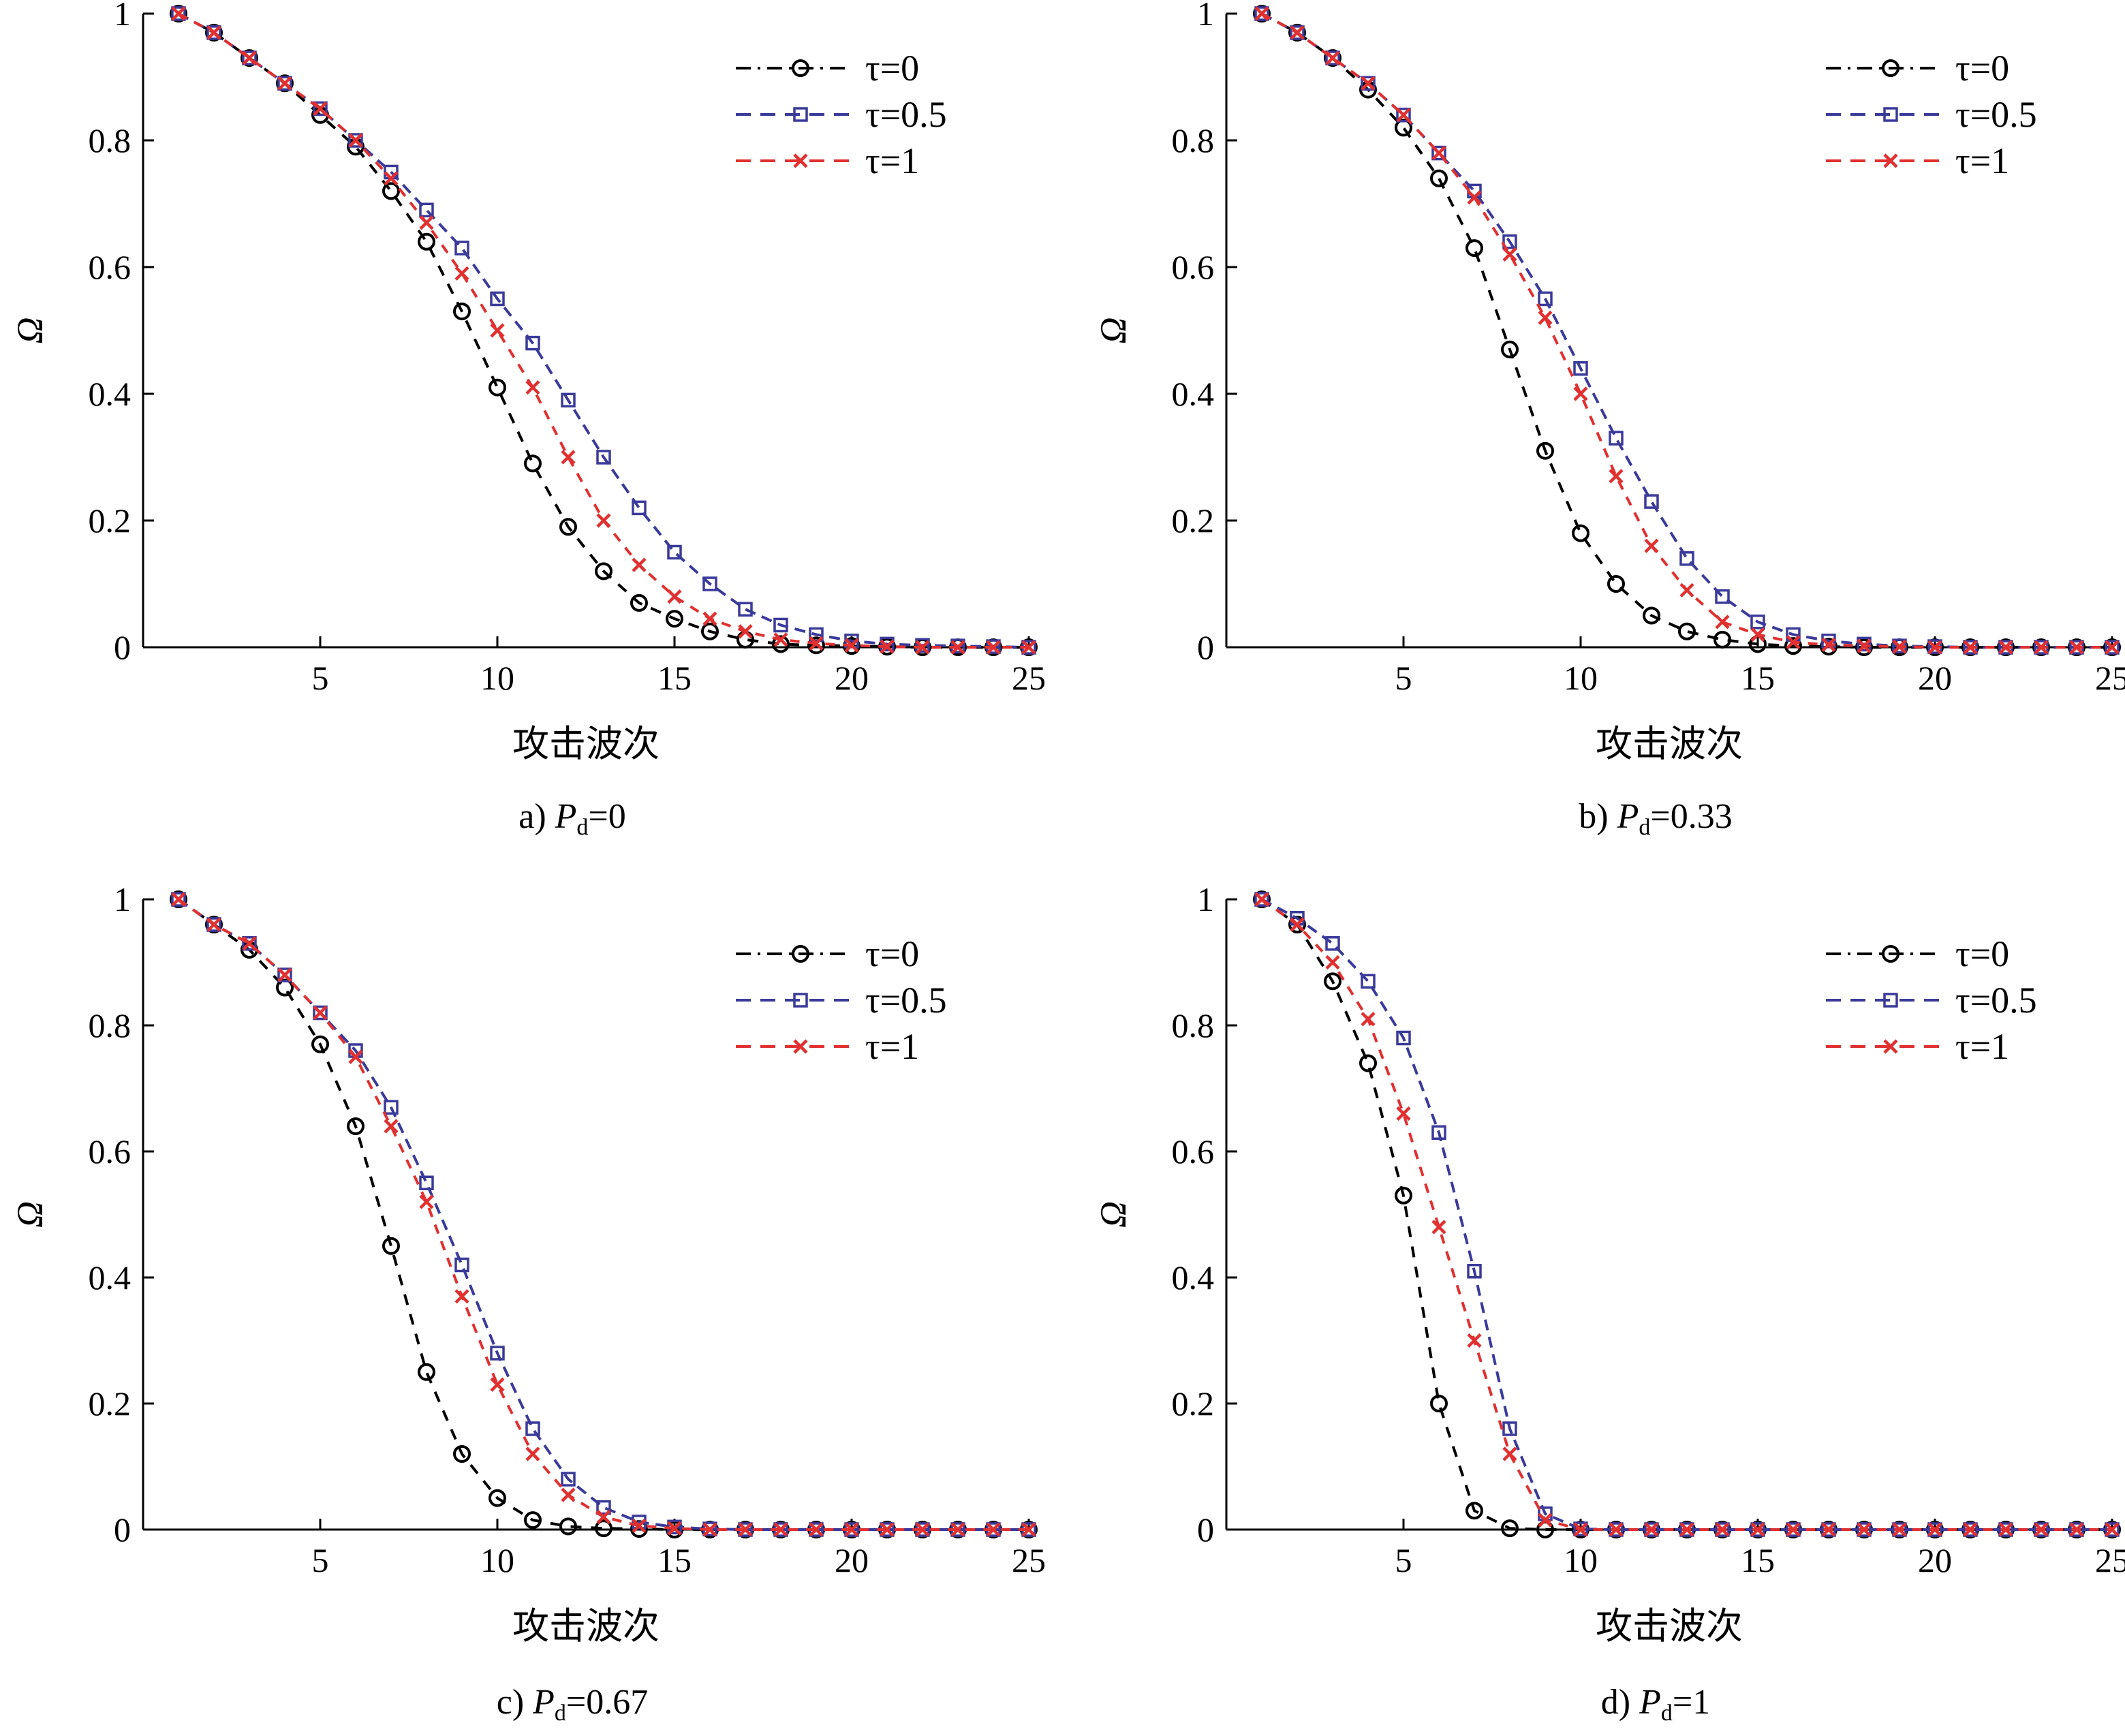  I want to click on y-tick-label: 0.4, so click(110, 394).